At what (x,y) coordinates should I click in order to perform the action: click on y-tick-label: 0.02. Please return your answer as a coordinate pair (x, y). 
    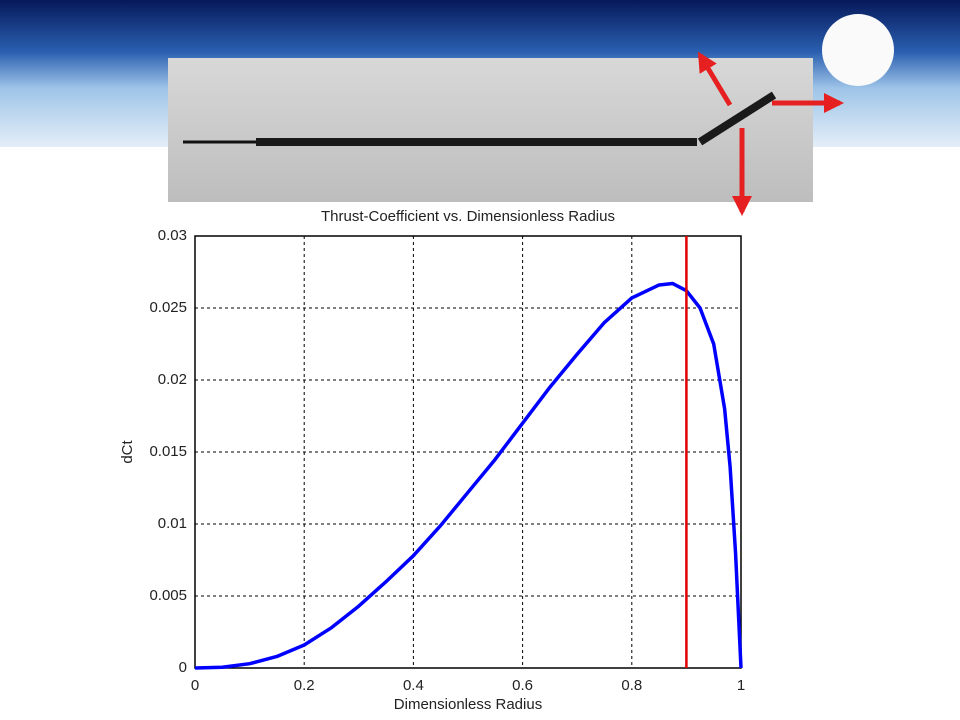
    Looking at the image, I should click on (172, 379).